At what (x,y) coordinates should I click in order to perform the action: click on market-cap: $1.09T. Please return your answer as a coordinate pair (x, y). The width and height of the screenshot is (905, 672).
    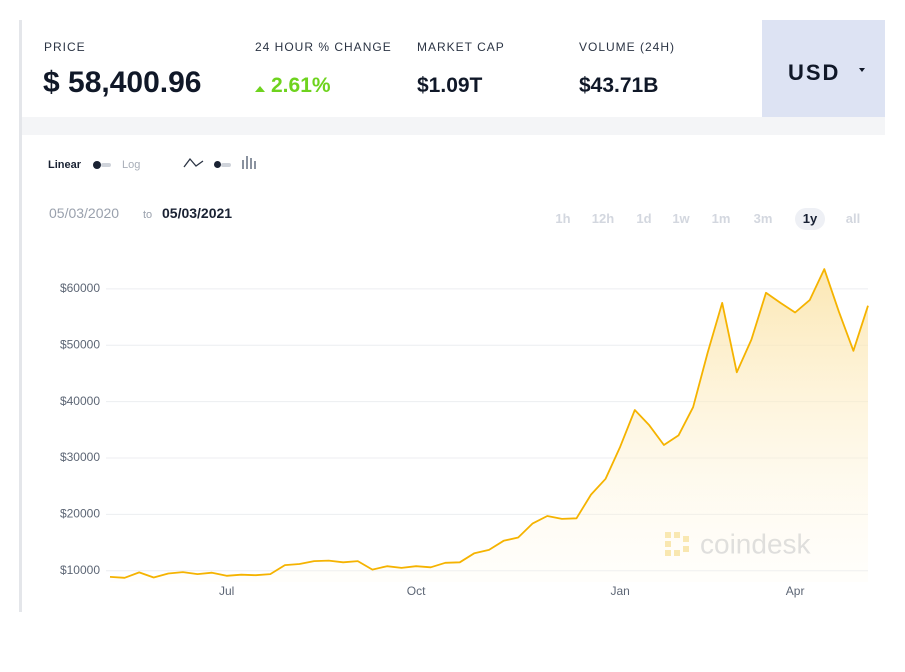
    Looking at the image, I should click on (450, 85).